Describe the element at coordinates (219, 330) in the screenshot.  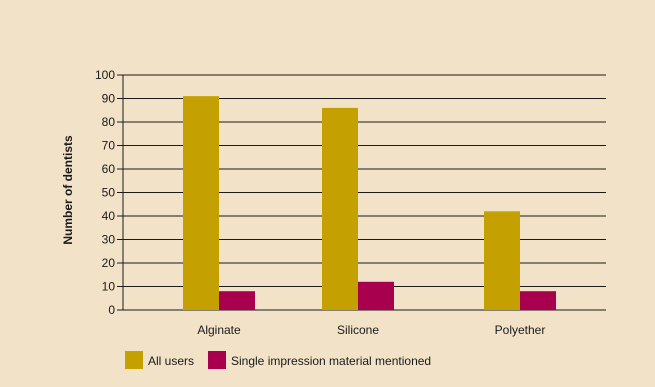
I see `x-category-label: Alginate` at that location.